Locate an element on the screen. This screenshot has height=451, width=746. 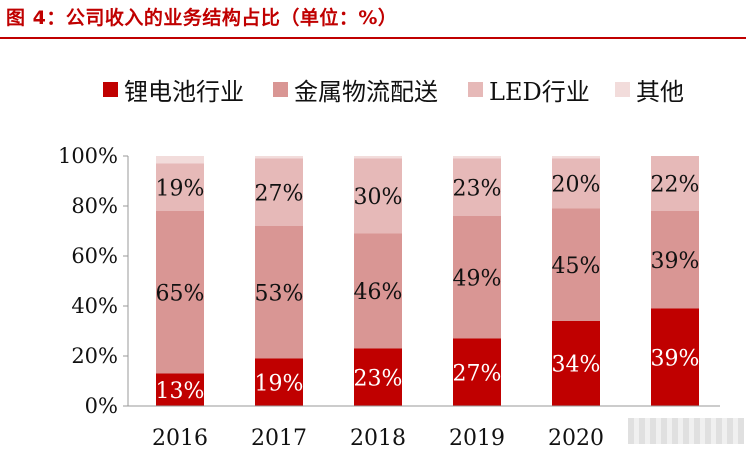
y-tick-label-20: 20% is located at coordinates (94, 356).